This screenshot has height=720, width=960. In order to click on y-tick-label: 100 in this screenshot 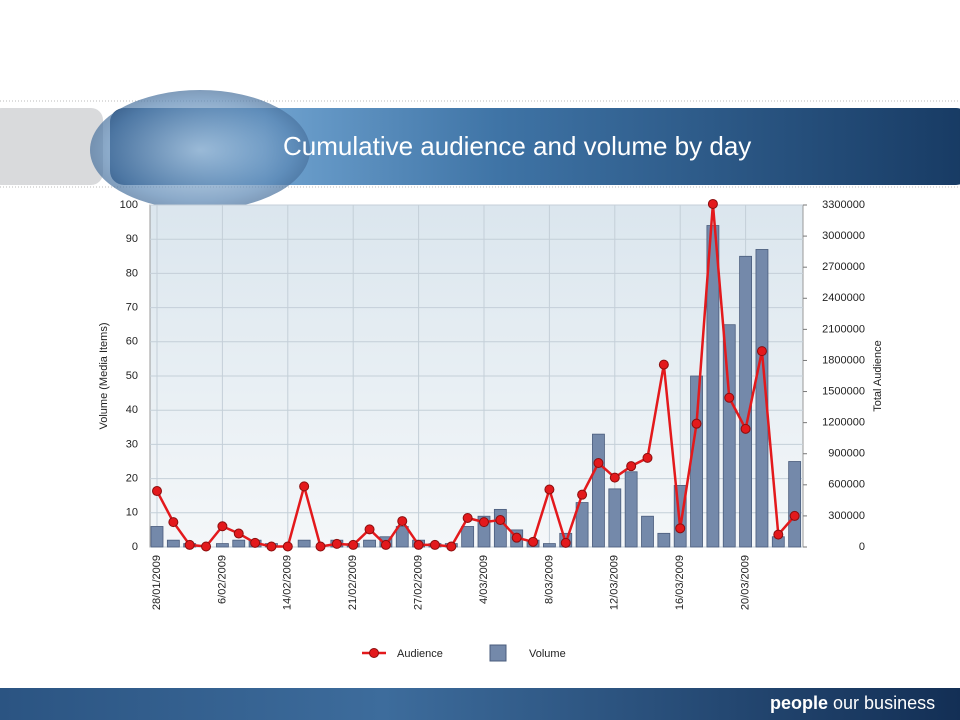, I will do `click(129, 205)`.